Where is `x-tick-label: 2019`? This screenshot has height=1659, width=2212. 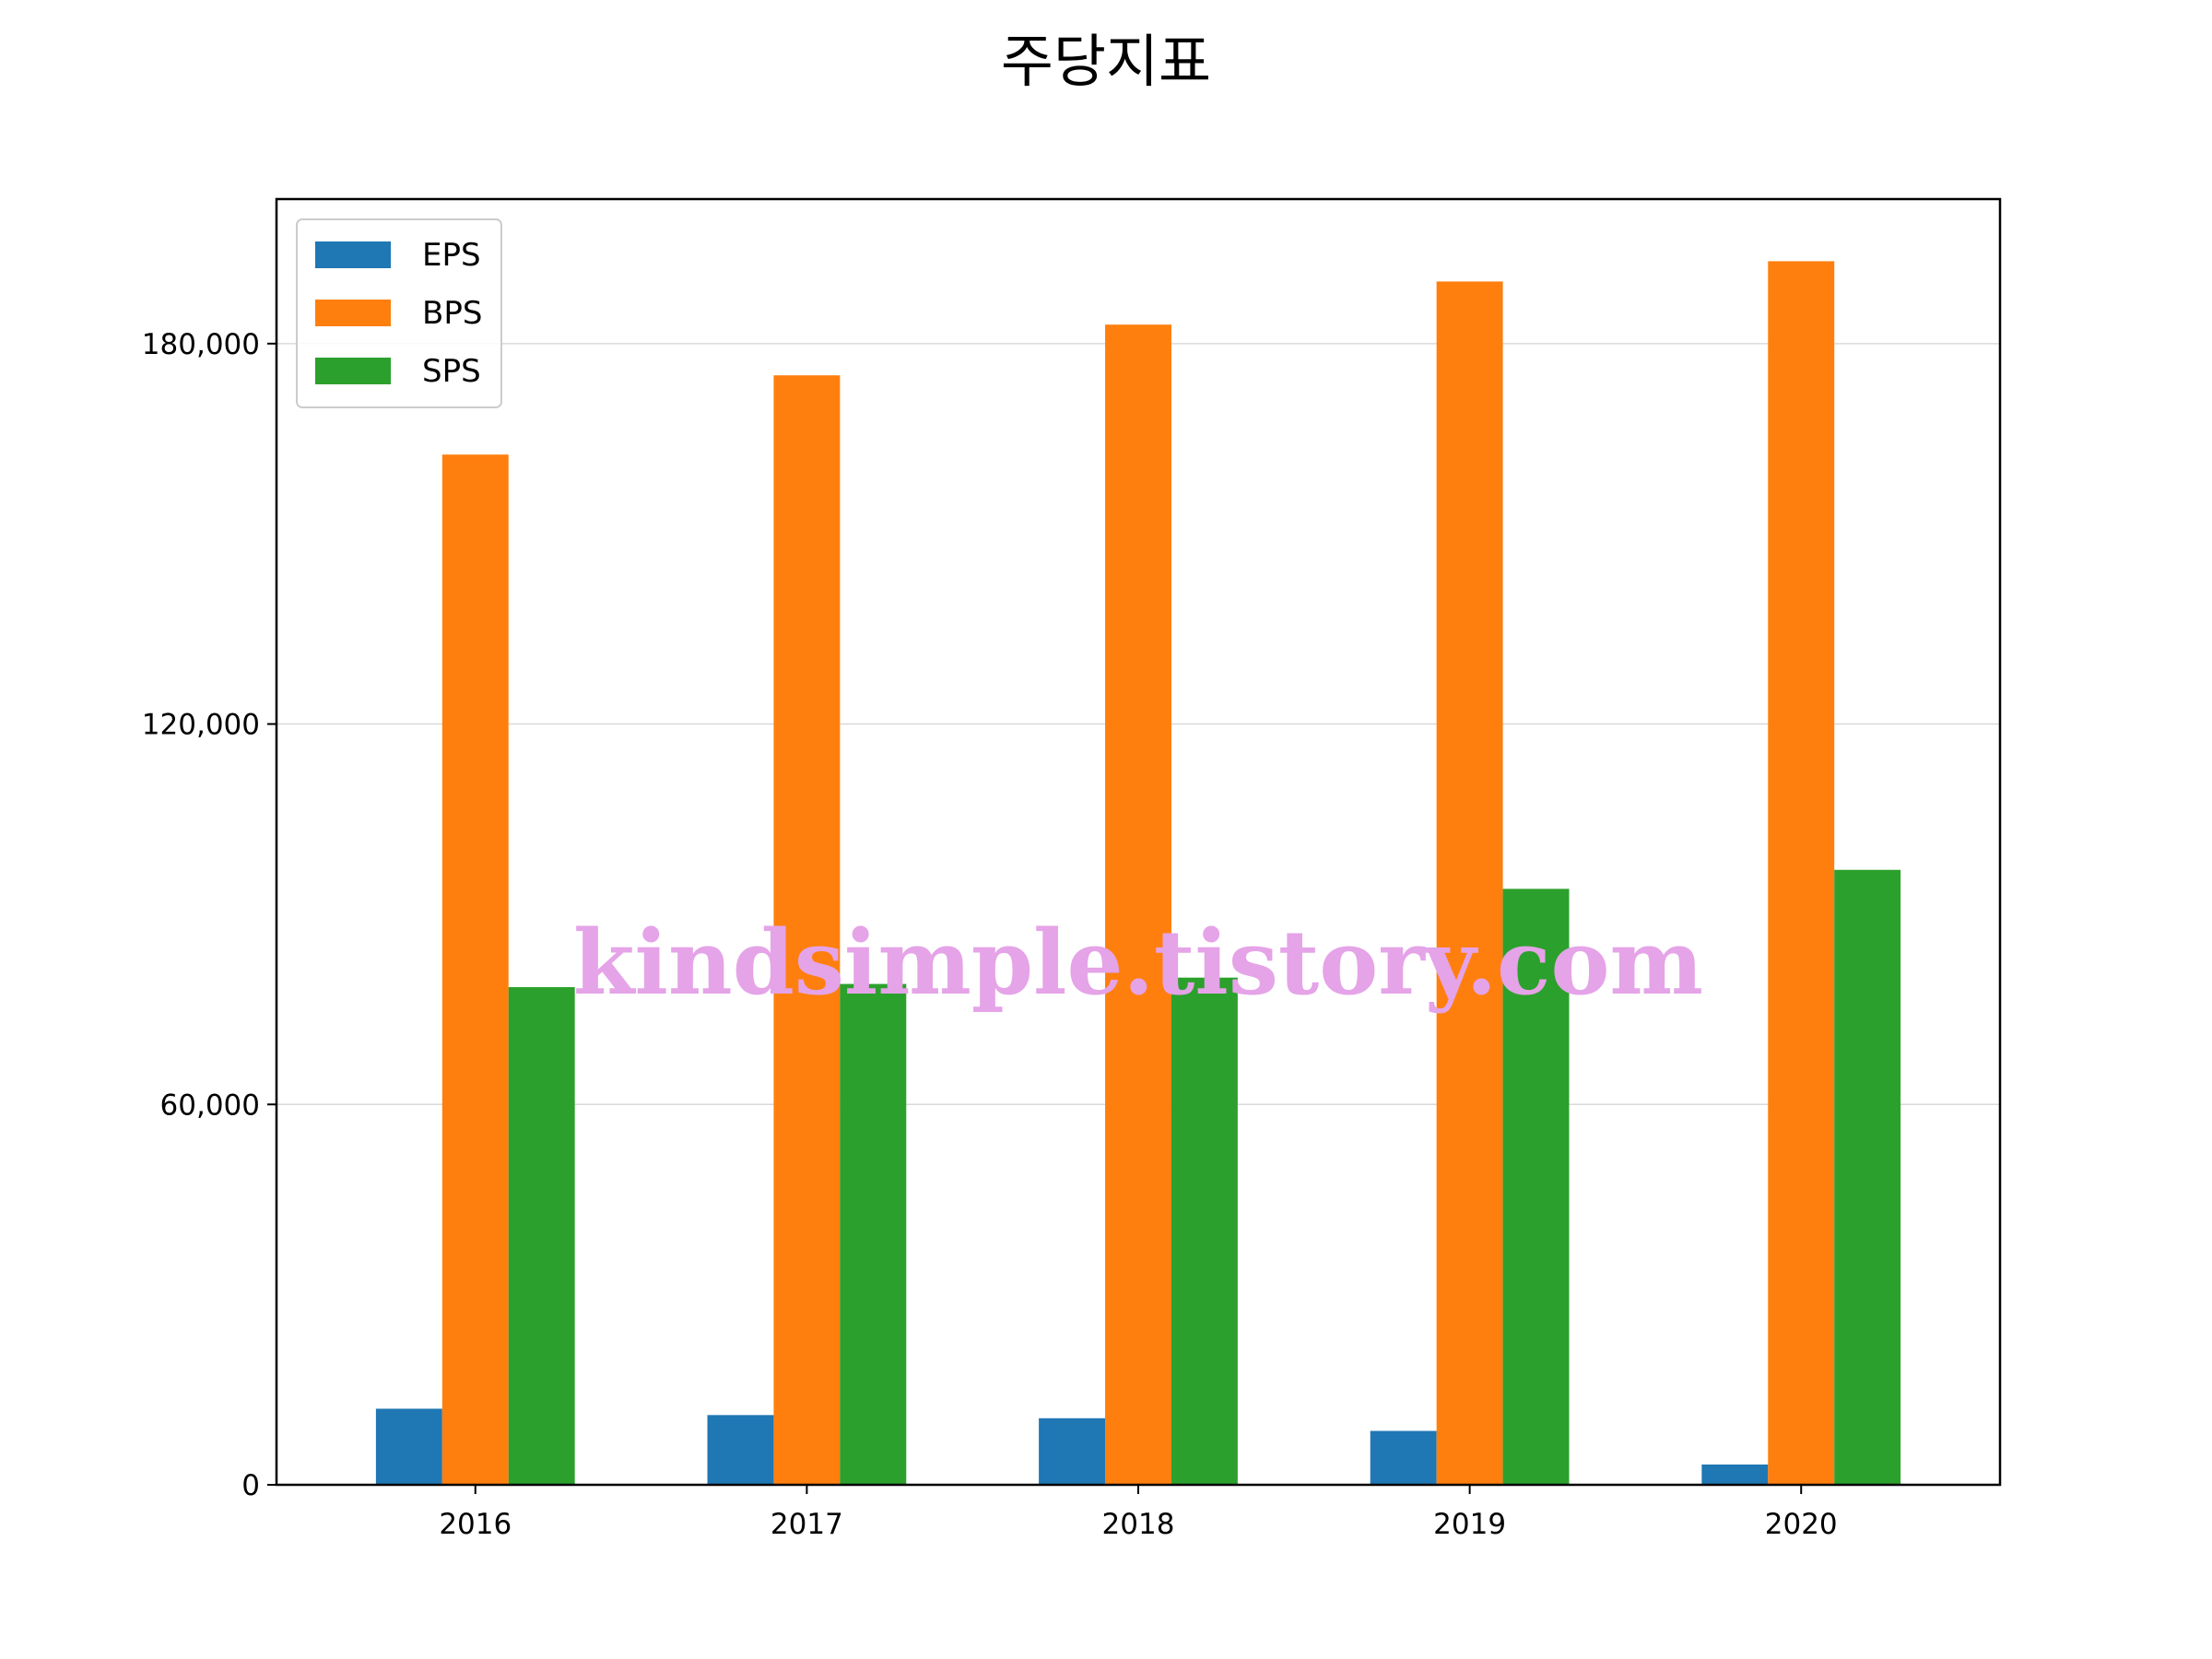
x-tick-label: 2019 is located at coordinates (1469, 1524).